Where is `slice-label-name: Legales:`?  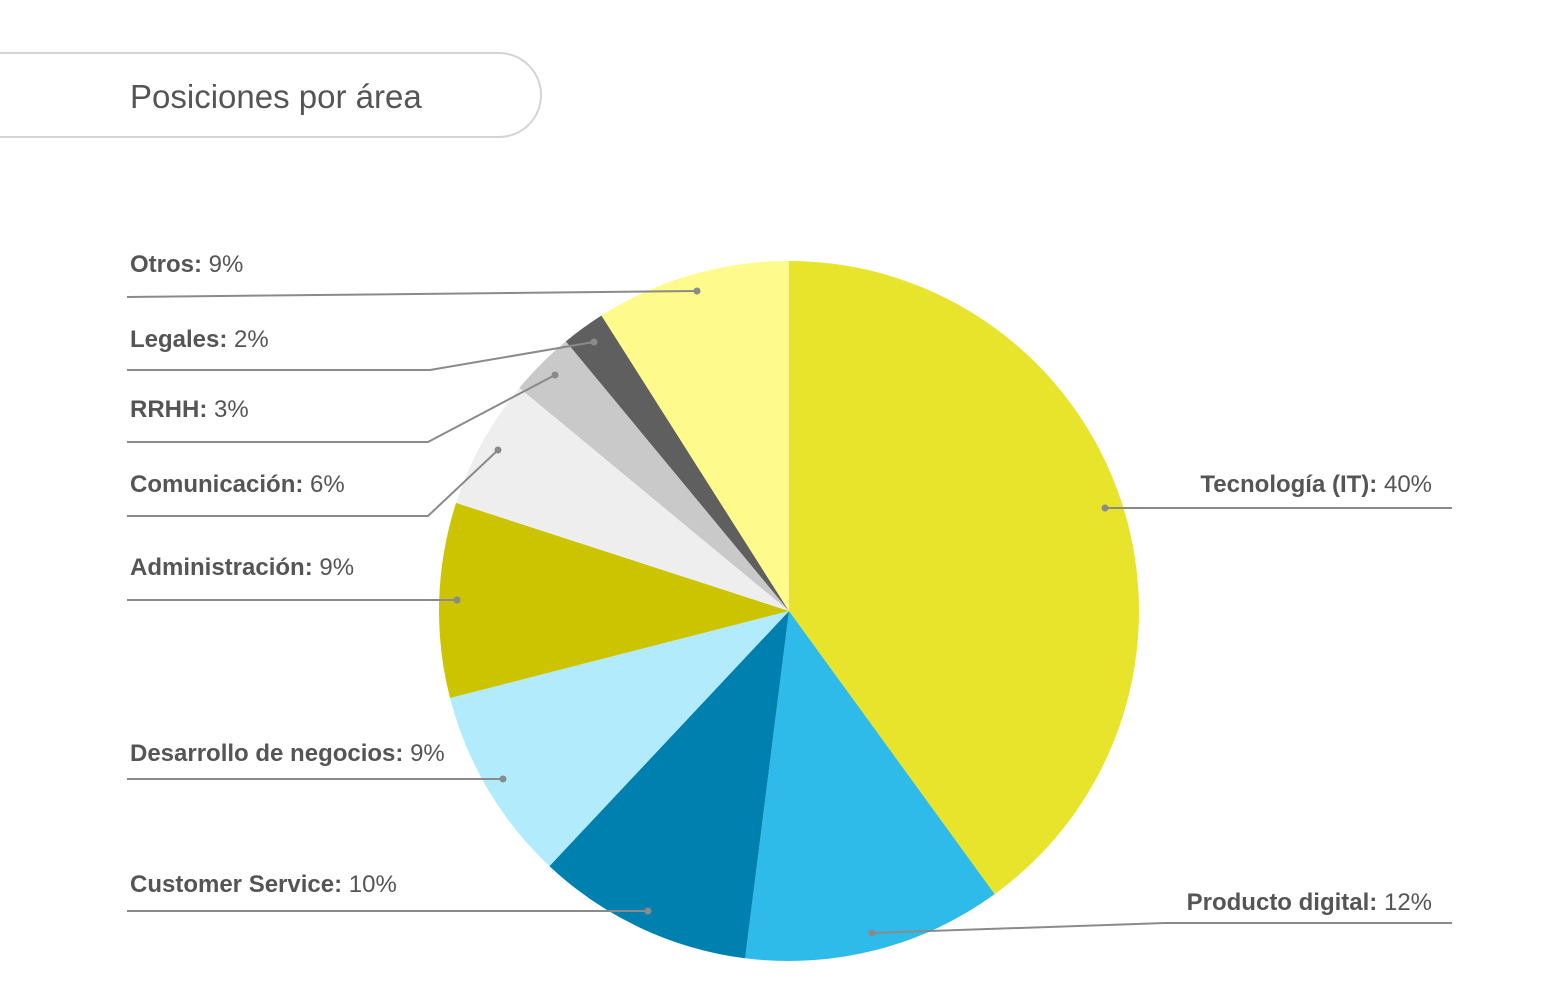 slice-label-name: Legales: is located at coordinates (178, 339).